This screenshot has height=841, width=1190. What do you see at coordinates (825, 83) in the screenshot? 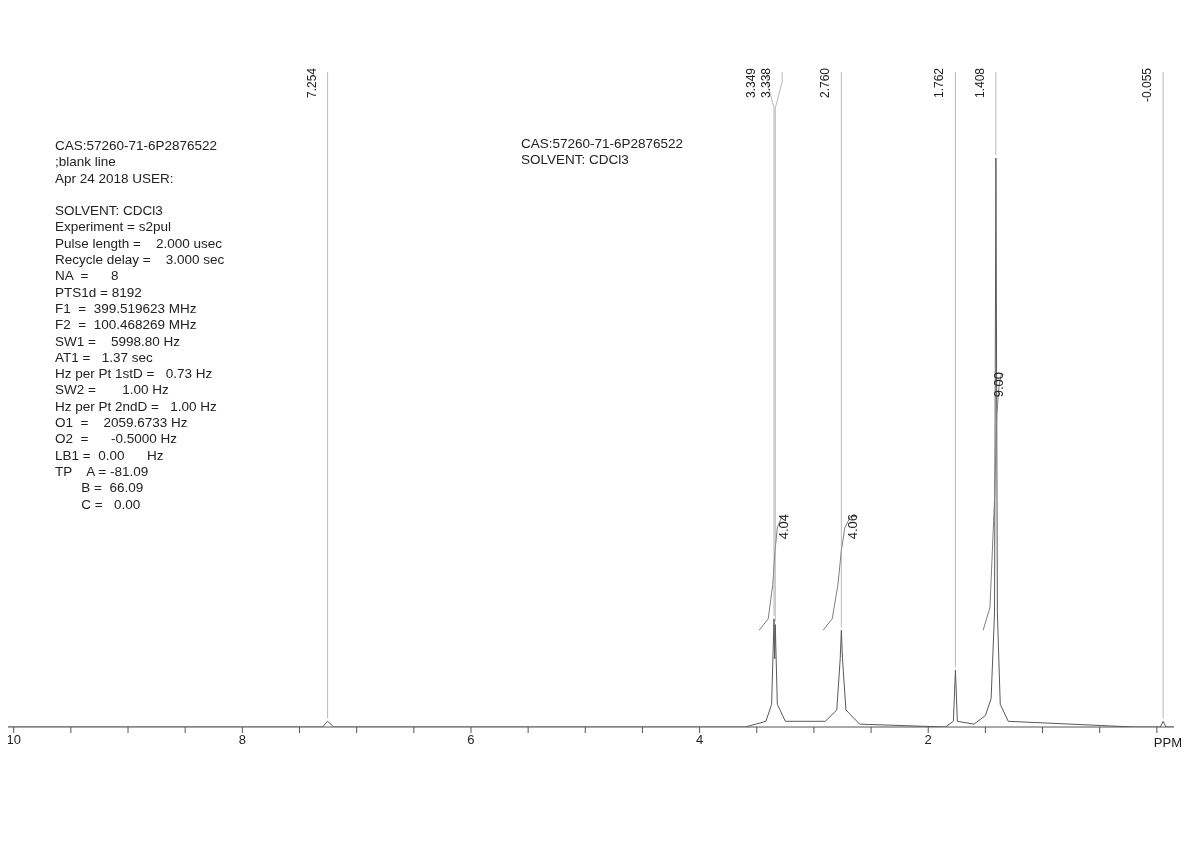
I see `annotation: 2.760` at bounding box center [825, 83].